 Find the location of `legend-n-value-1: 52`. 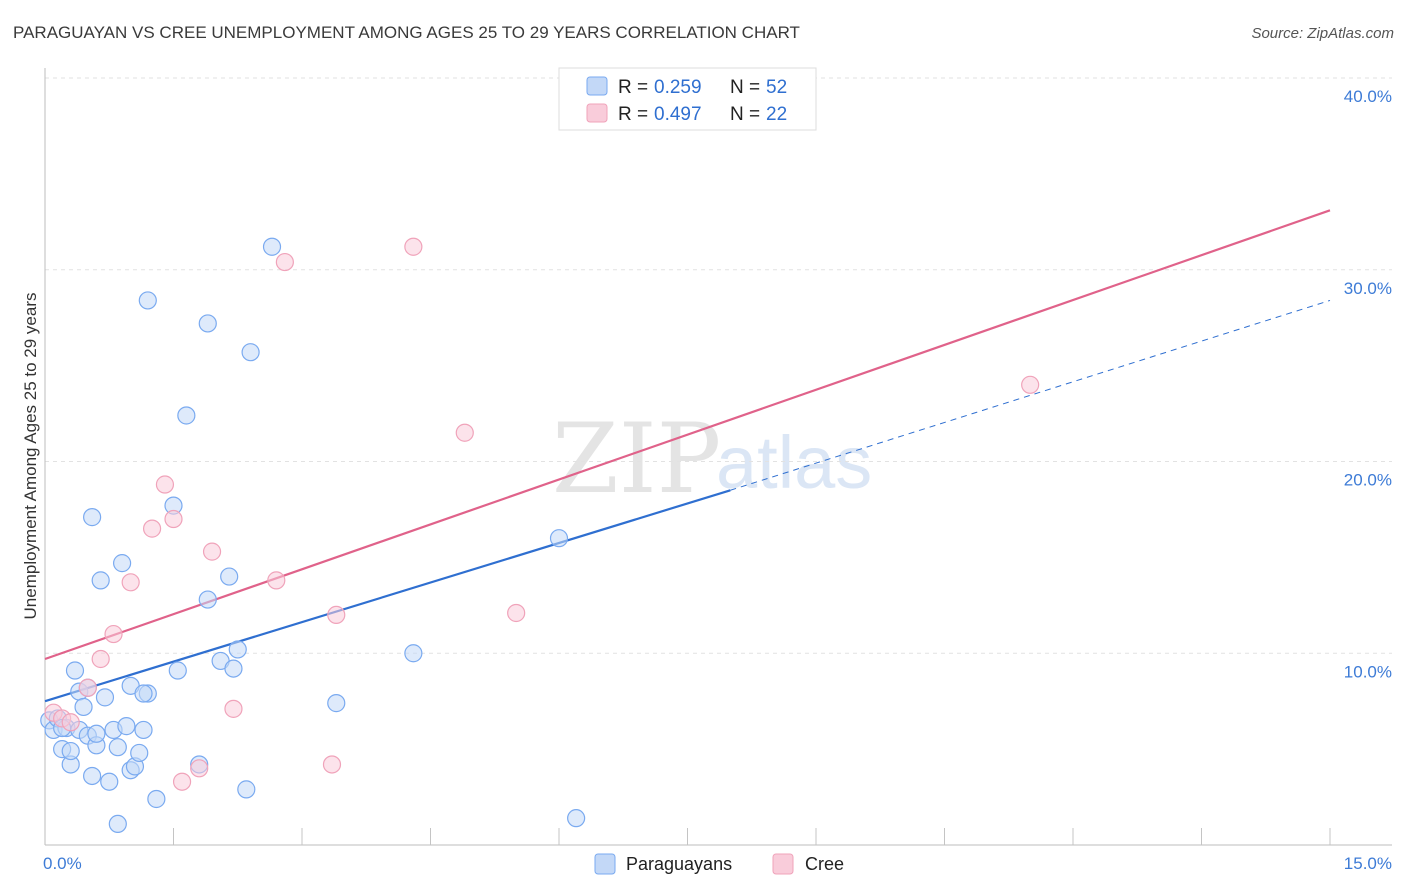

legend-n-value-1: 52 is located at coordinates (776, 87).